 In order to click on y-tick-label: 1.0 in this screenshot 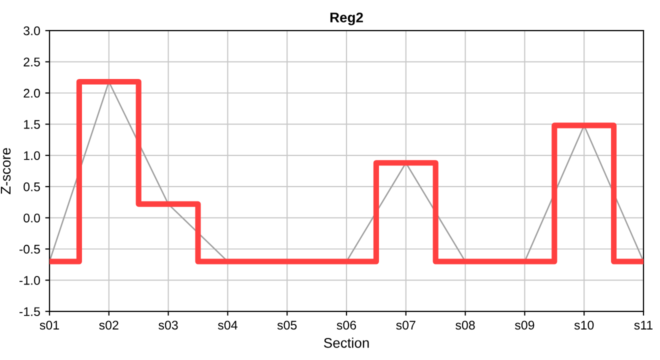, I will do `click(32, 155)`.